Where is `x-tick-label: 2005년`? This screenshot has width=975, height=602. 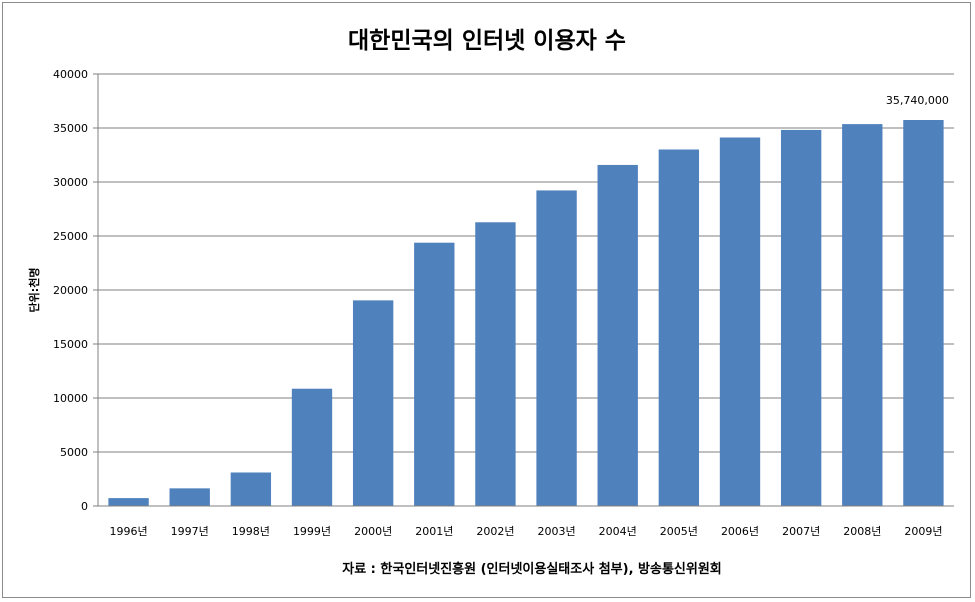 x-tick-label: 2005년 is located at coordinates (679, 531).